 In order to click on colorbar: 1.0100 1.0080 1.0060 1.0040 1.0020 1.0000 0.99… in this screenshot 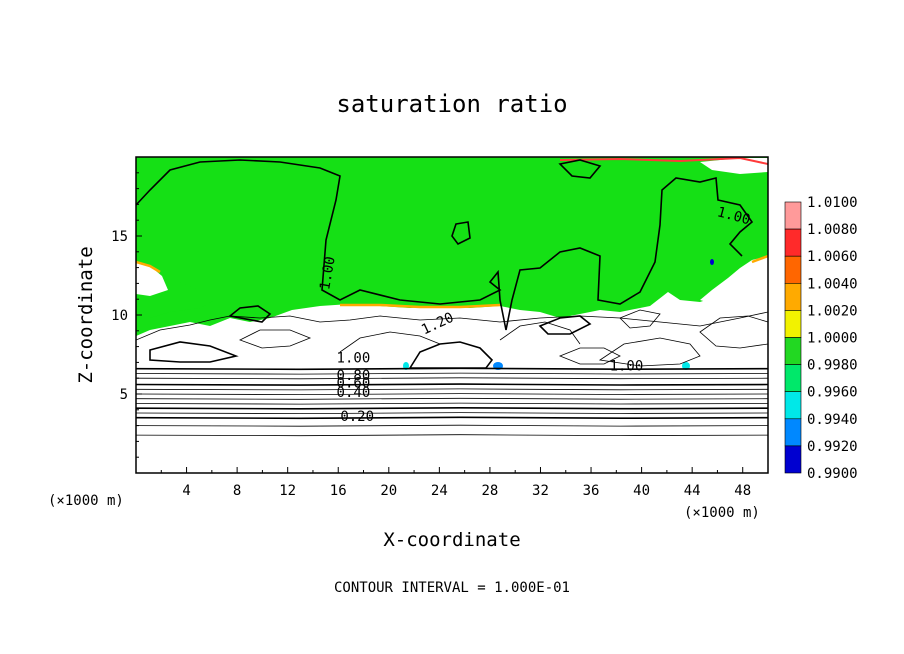, I will do `click(821, 338)`.